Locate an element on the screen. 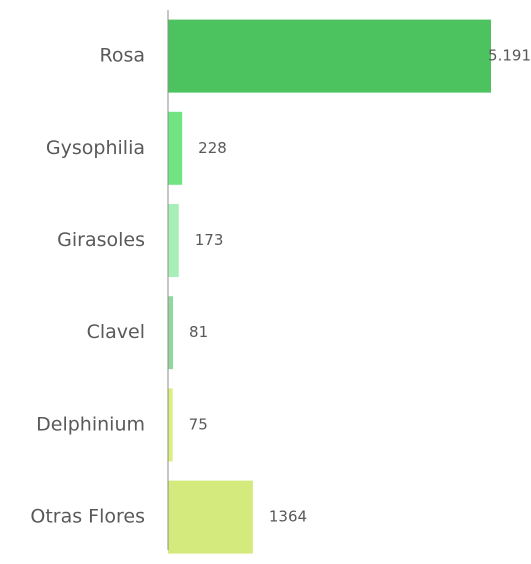 The height and width of the screenshot is (564, 531). value-label: 173 is located at coordinates (209, 240).